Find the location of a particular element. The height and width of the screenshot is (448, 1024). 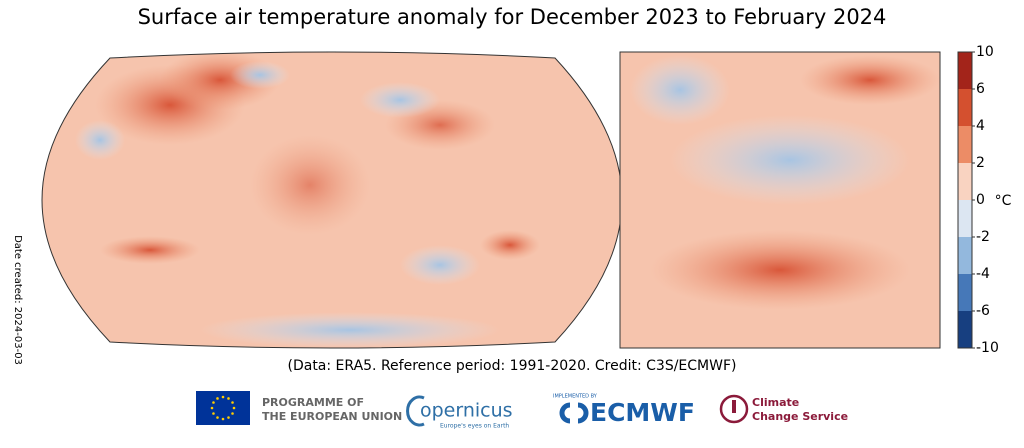

eu-text: PROGRAMME OF is located at coordinates (313, 402).